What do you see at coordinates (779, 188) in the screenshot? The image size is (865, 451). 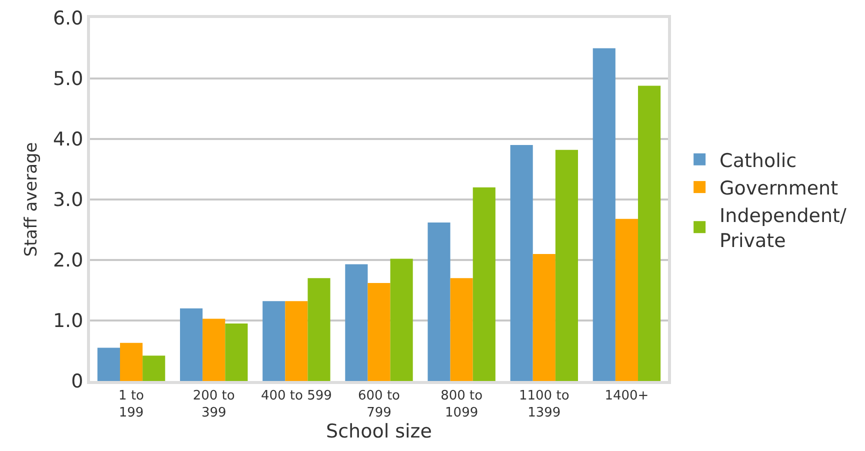 I see `legend-label: Government` at bounding box center [779, 188].